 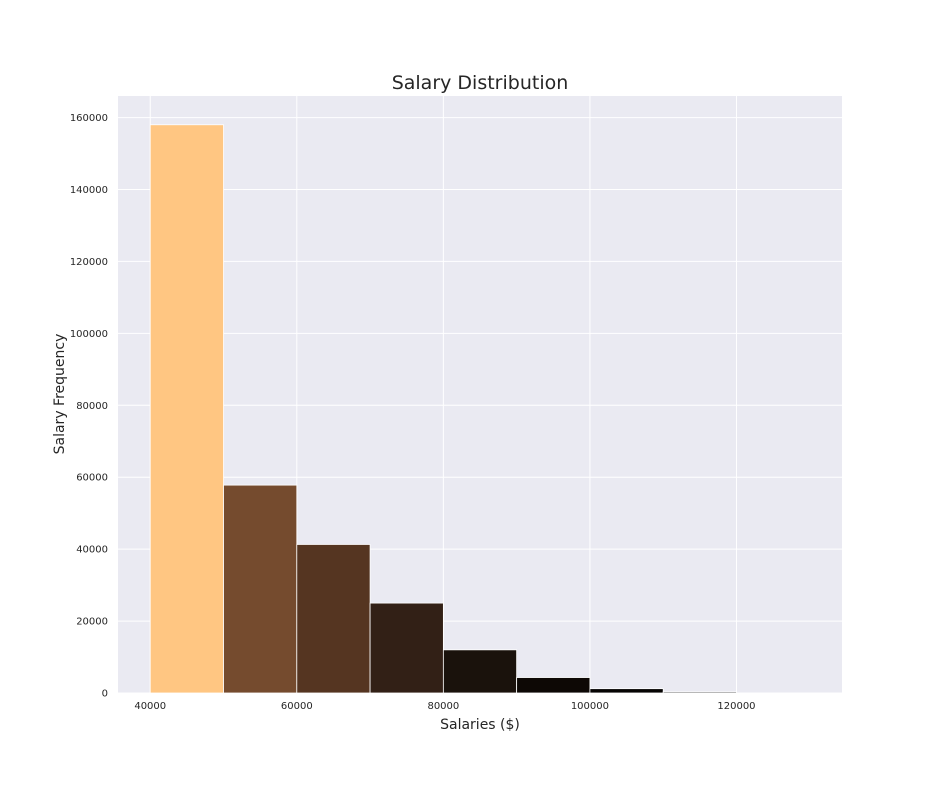 What do you see at coordinates (89, 118) in the screenshot?
I see `y-tick-label: 160000` at bounding box center [89, 118].